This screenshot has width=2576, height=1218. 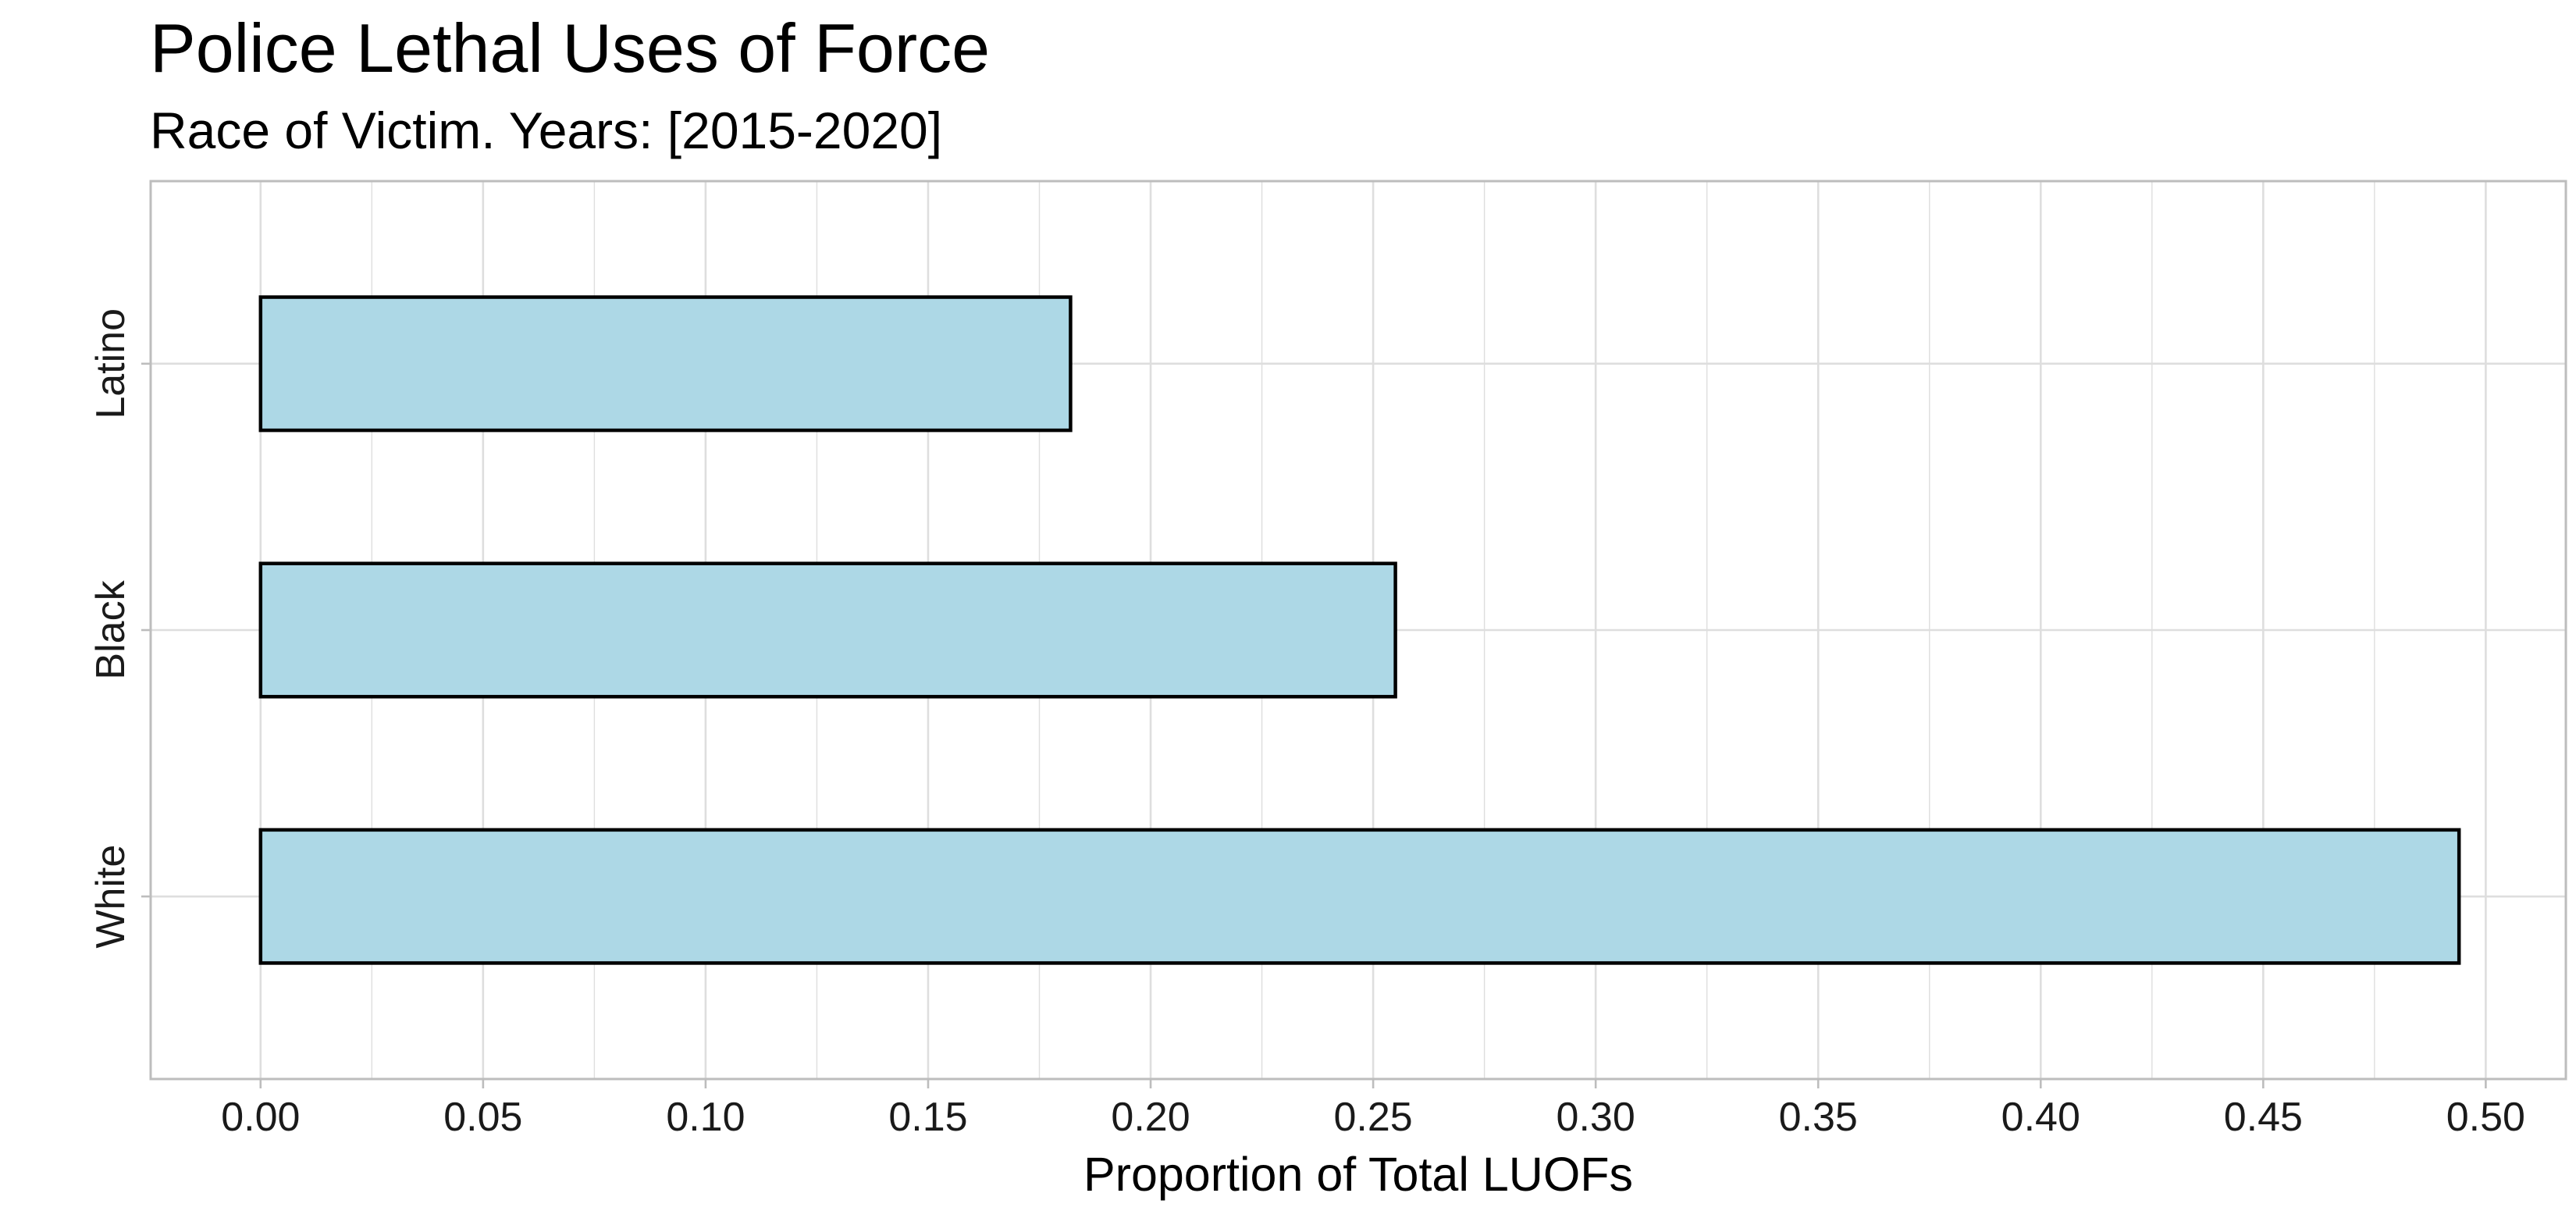 I want to click on y-tick-label: White, so click(x=110, y=897).